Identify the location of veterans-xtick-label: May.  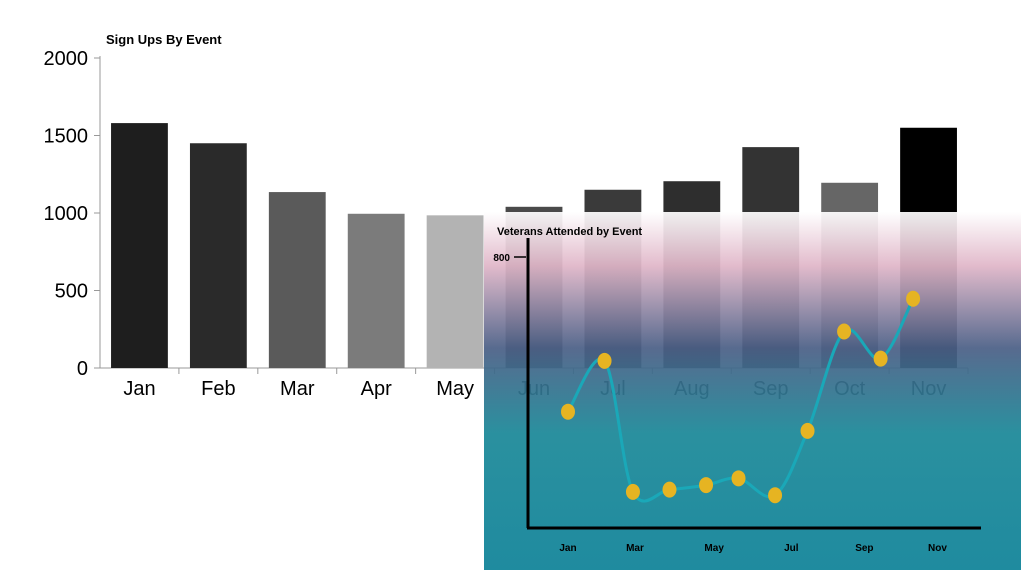
(714, 548).